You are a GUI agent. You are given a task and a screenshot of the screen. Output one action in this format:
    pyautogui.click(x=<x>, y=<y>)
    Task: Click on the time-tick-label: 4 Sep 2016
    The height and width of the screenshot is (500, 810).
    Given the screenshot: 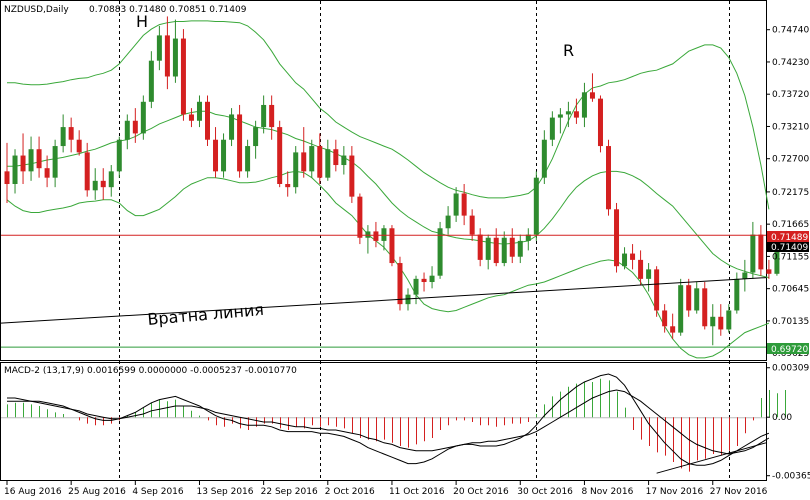 What is the action you would take?
    pyautogui.click(x=158, y=492)
    